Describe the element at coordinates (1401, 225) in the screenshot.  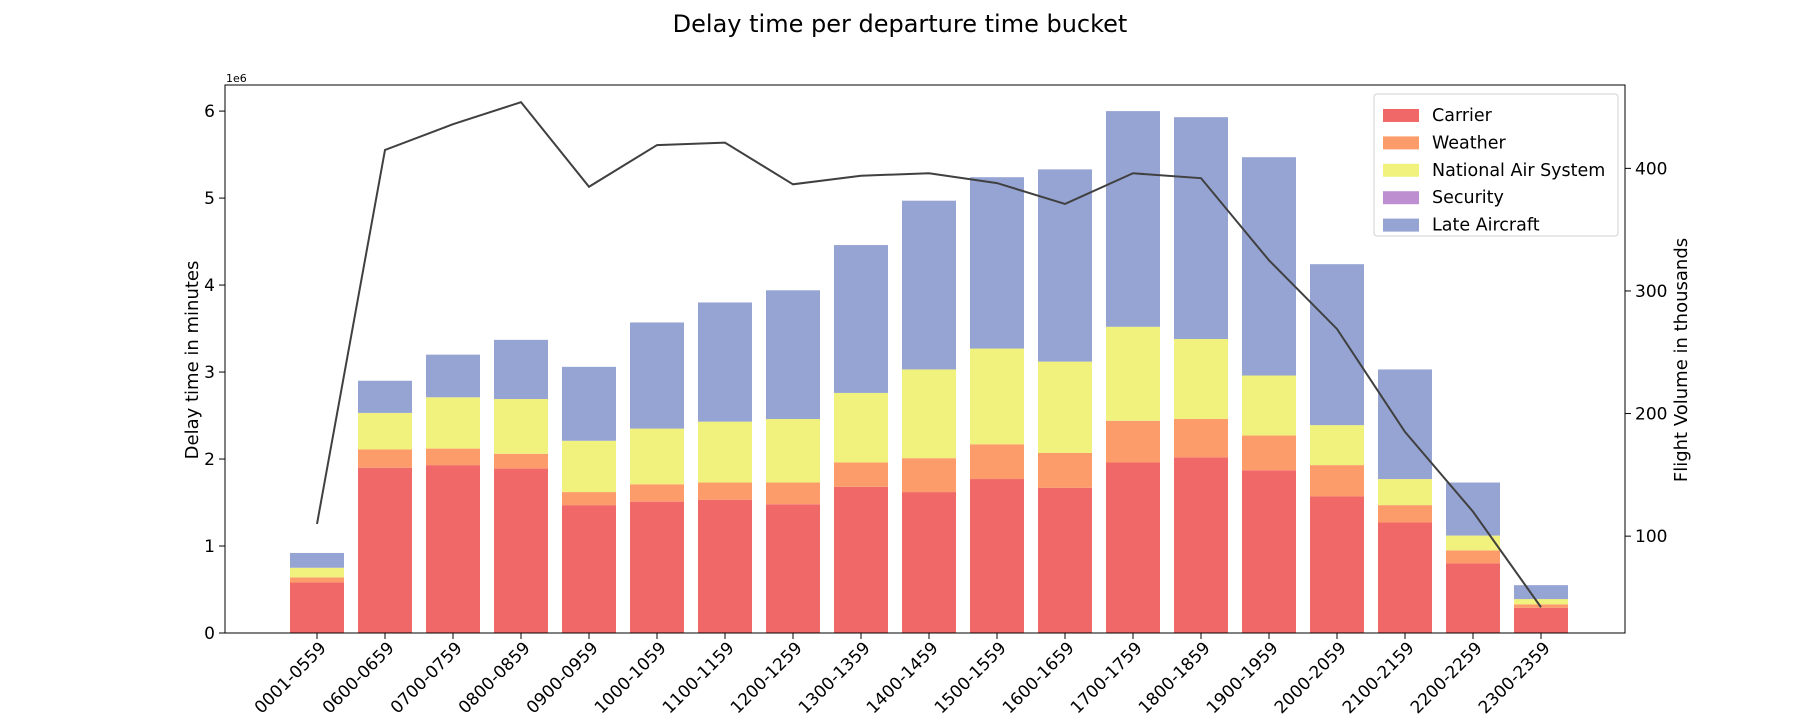
I see `legend-swatch-late-aircraft` at that location.